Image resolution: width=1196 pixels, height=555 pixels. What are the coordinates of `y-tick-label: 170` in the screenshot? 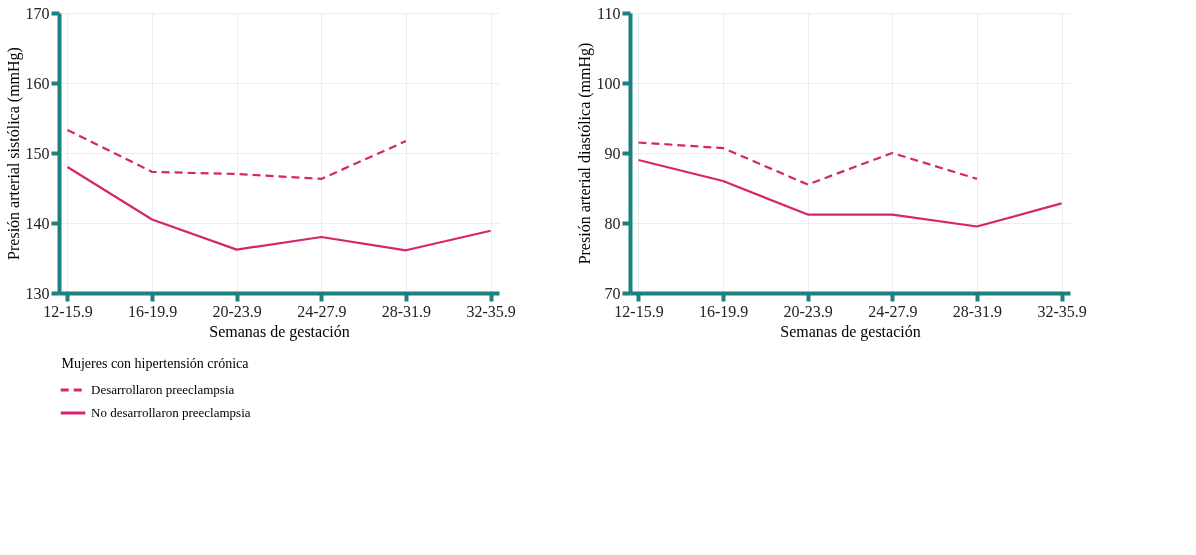 It's located at (37, 13).